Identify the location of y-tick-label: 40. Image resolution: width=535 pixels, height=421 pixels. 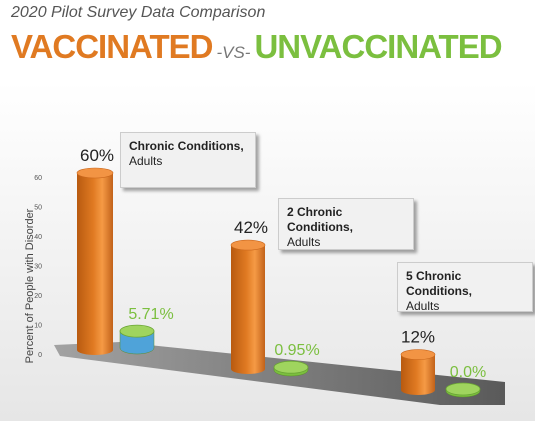
(38, 237).